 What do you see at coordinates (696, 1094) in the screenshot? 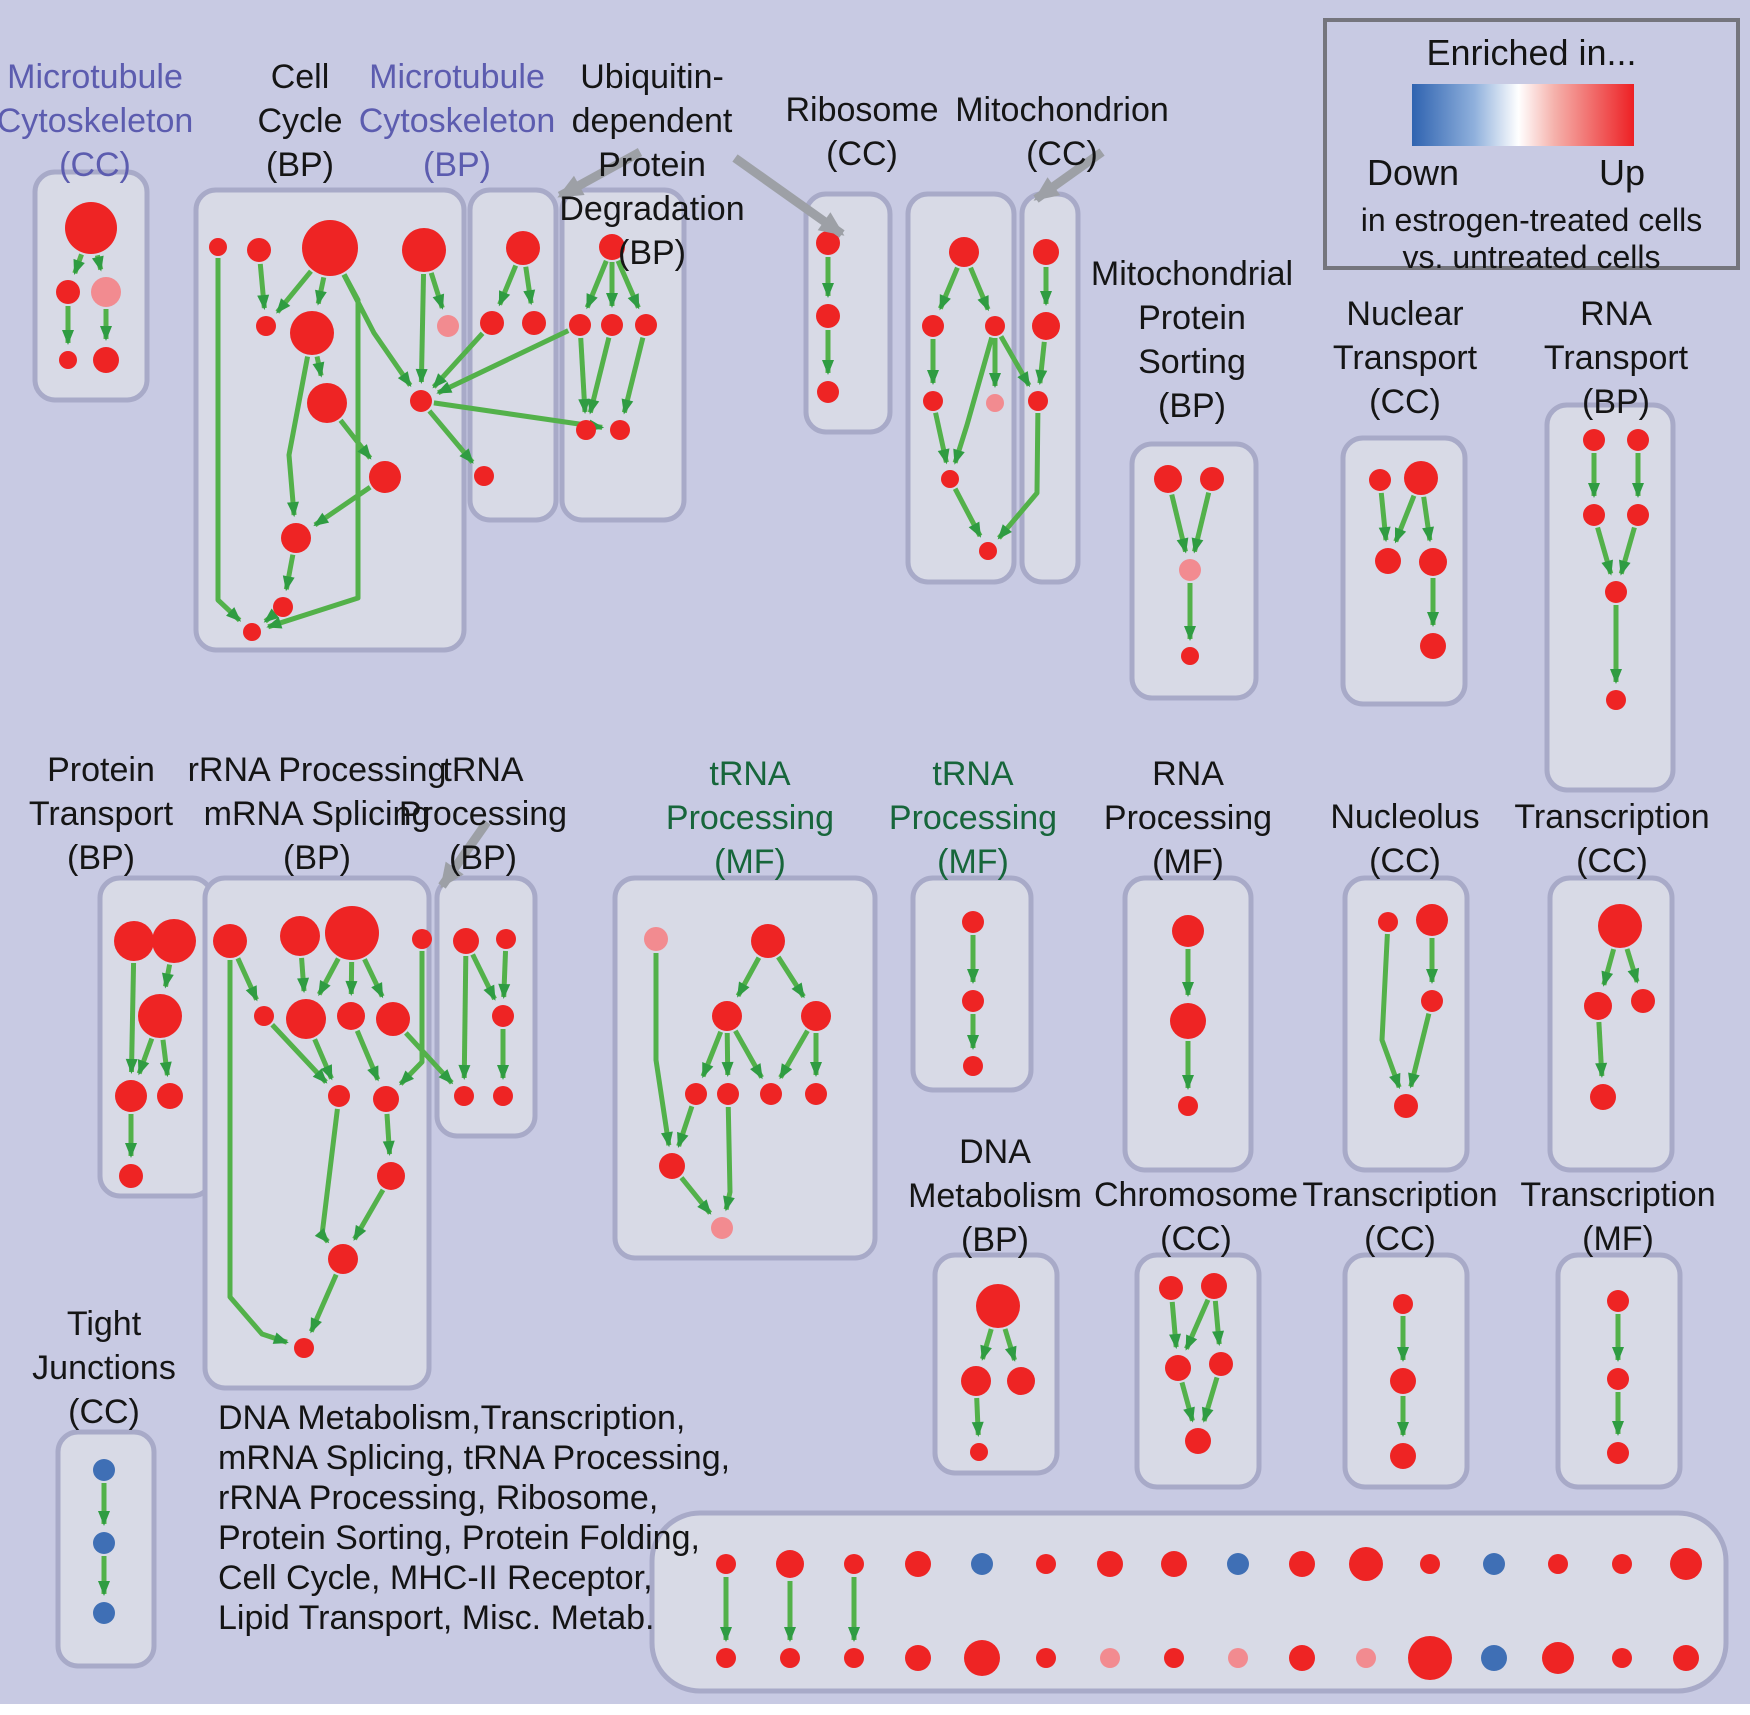
I see `go-term-node-trnamf1-s1` at bounding box center [696, 1094].